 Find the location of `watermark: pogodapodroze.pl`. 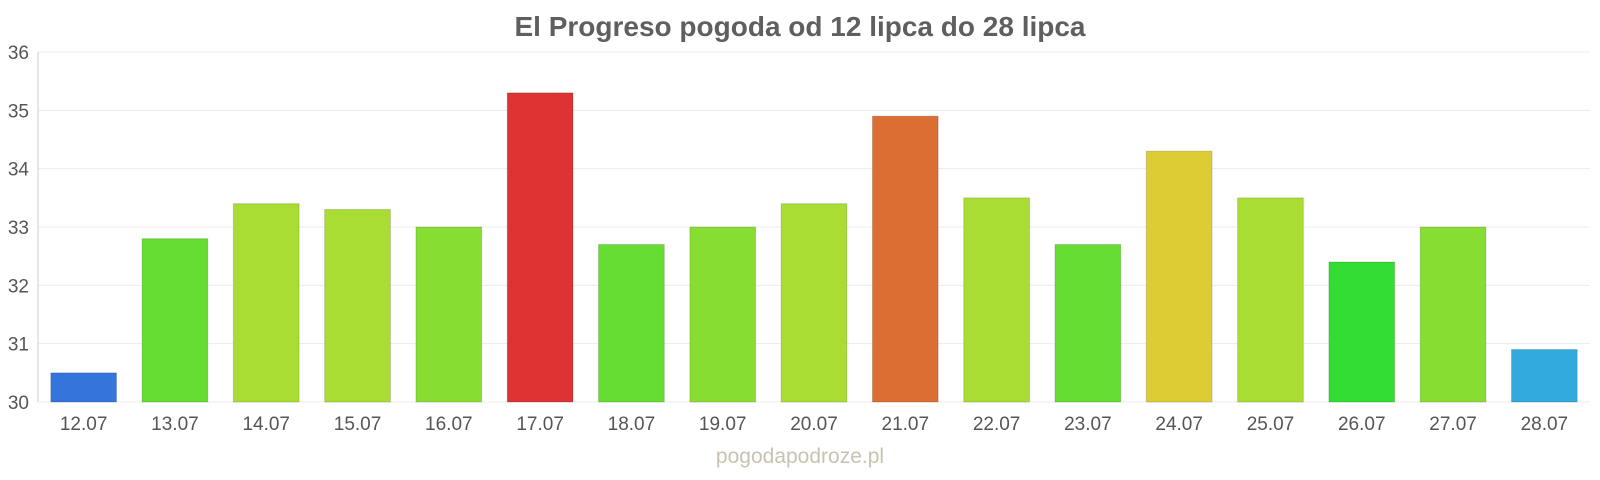

watermark: pogodapodroze.pl is located at coordinates (800, 456).